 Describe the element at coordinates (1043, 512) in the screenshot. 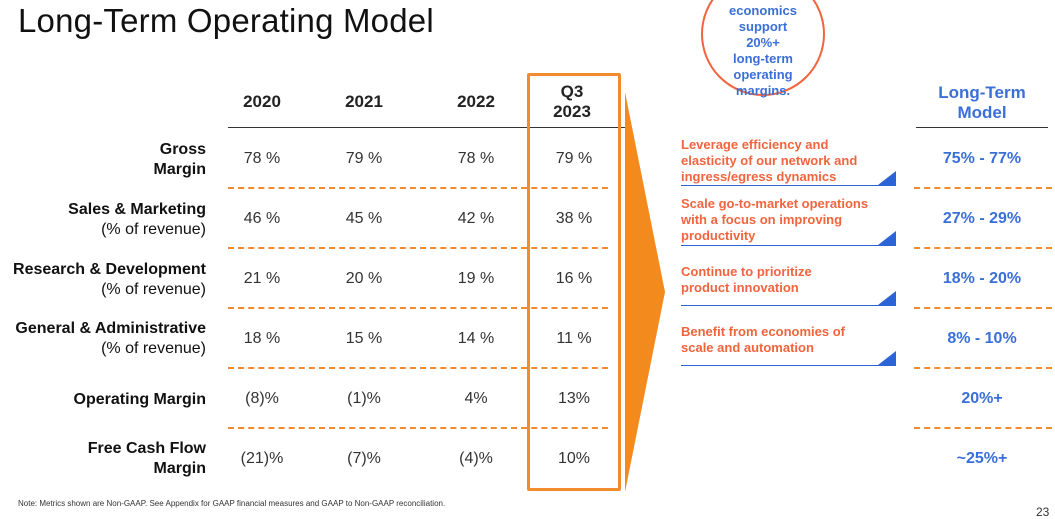

I see `page-number: 23` at that location.